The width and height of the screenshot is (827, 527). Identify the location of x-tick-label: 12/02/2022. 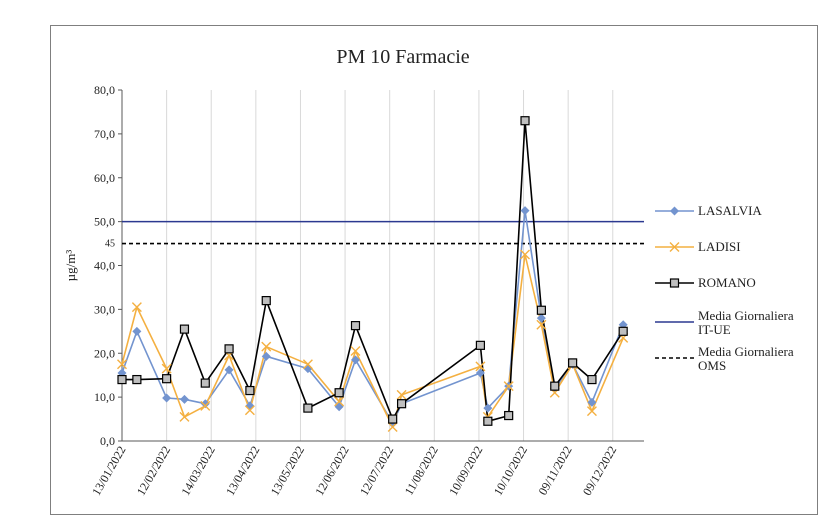
(153, 471).